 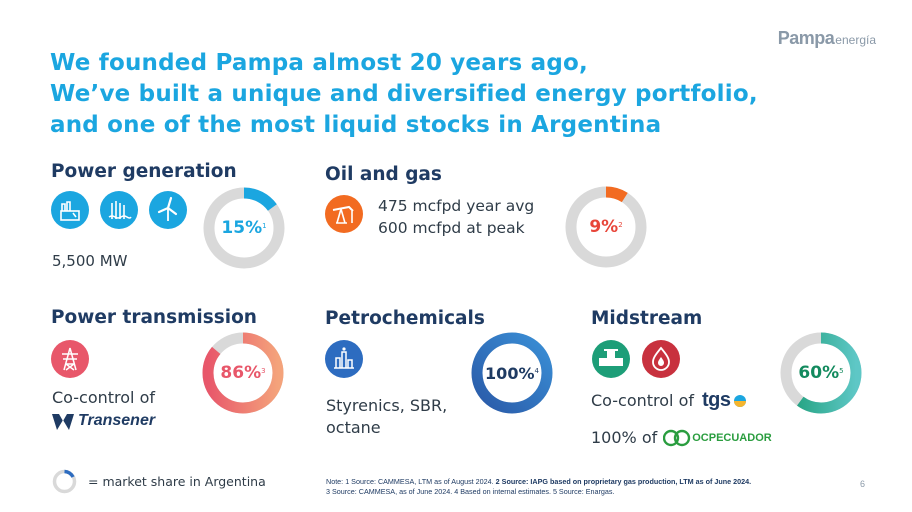 What do you see at coordinates (716, 400) in the screenshot?
I see `tgs-name: tgs` at bounding box center [716, 400].